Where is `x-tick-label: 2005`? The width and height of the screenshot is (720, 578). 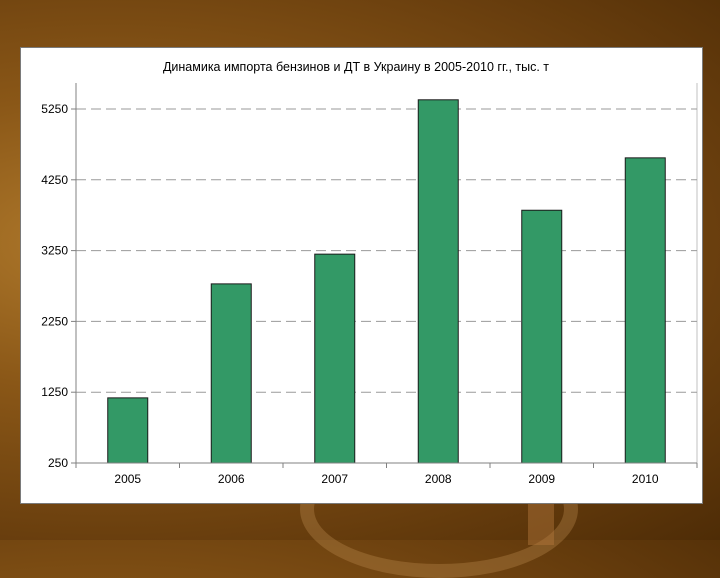
x-tick-label: 2005 is located at coordinates (127, 479).